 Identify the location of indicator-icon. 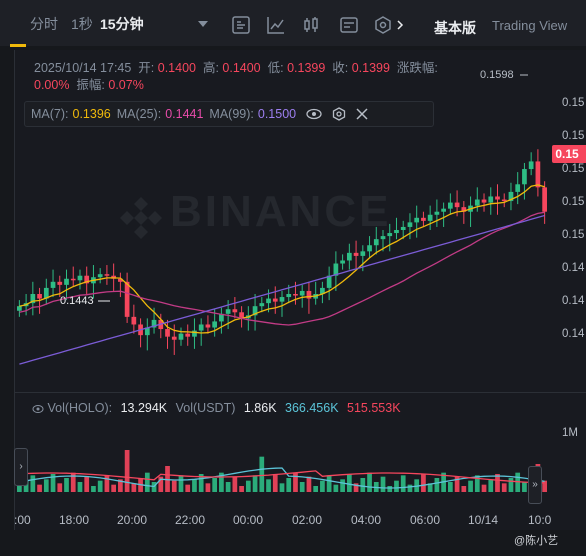
(241, 25).